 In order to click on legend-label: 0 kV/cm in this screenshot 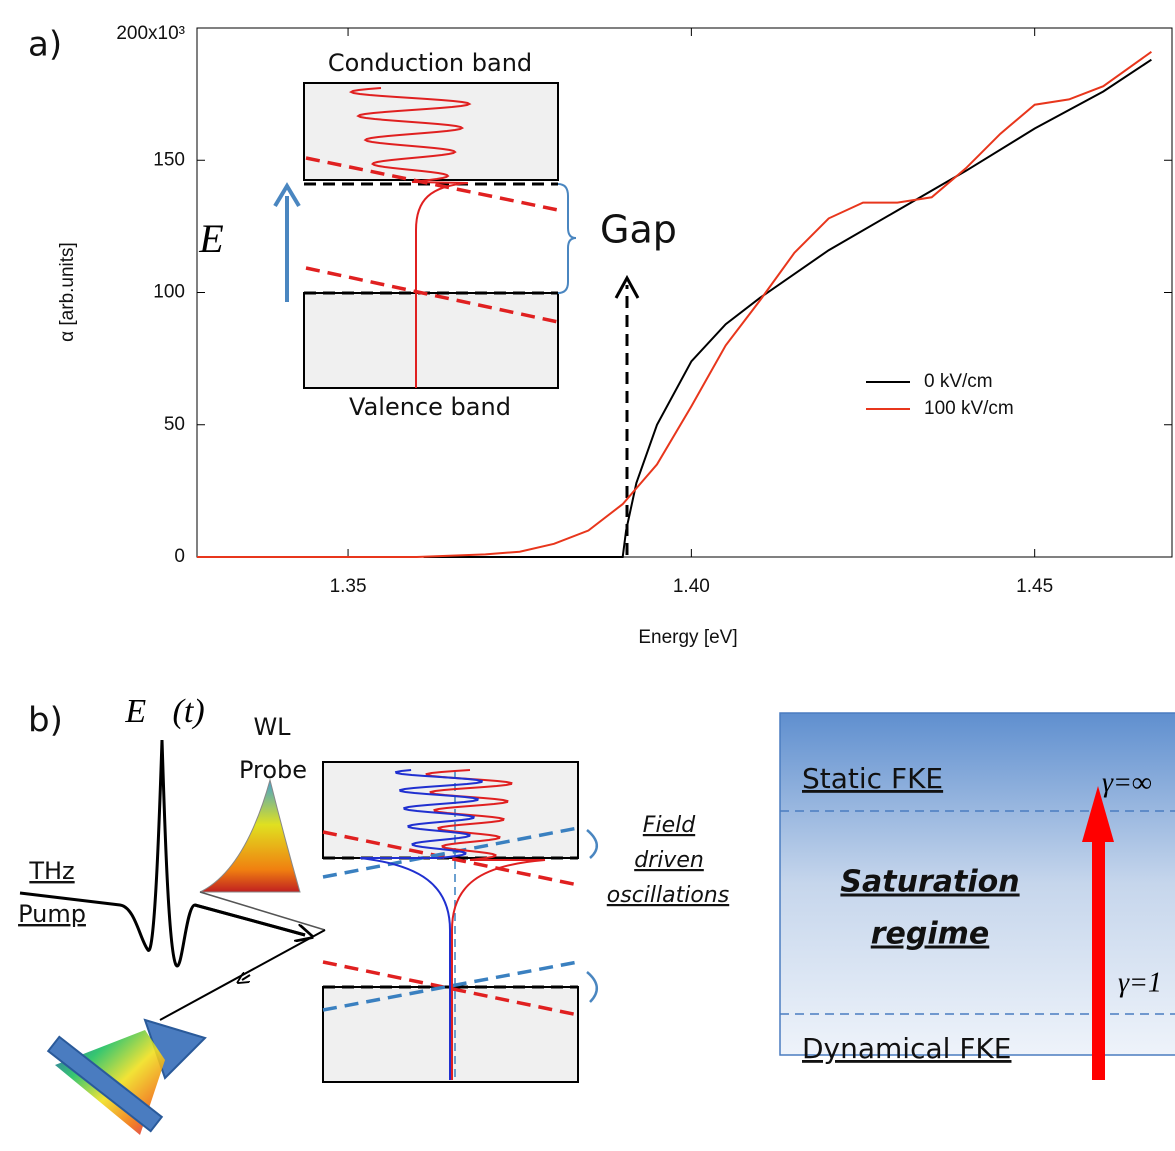, I will do `click(958, 381)`.